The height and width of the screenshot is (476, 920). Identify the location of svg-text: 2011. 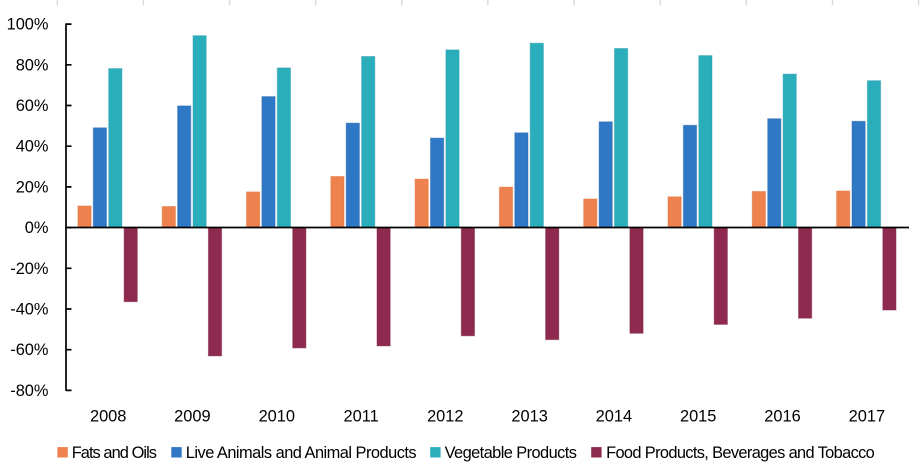
(360, 416).